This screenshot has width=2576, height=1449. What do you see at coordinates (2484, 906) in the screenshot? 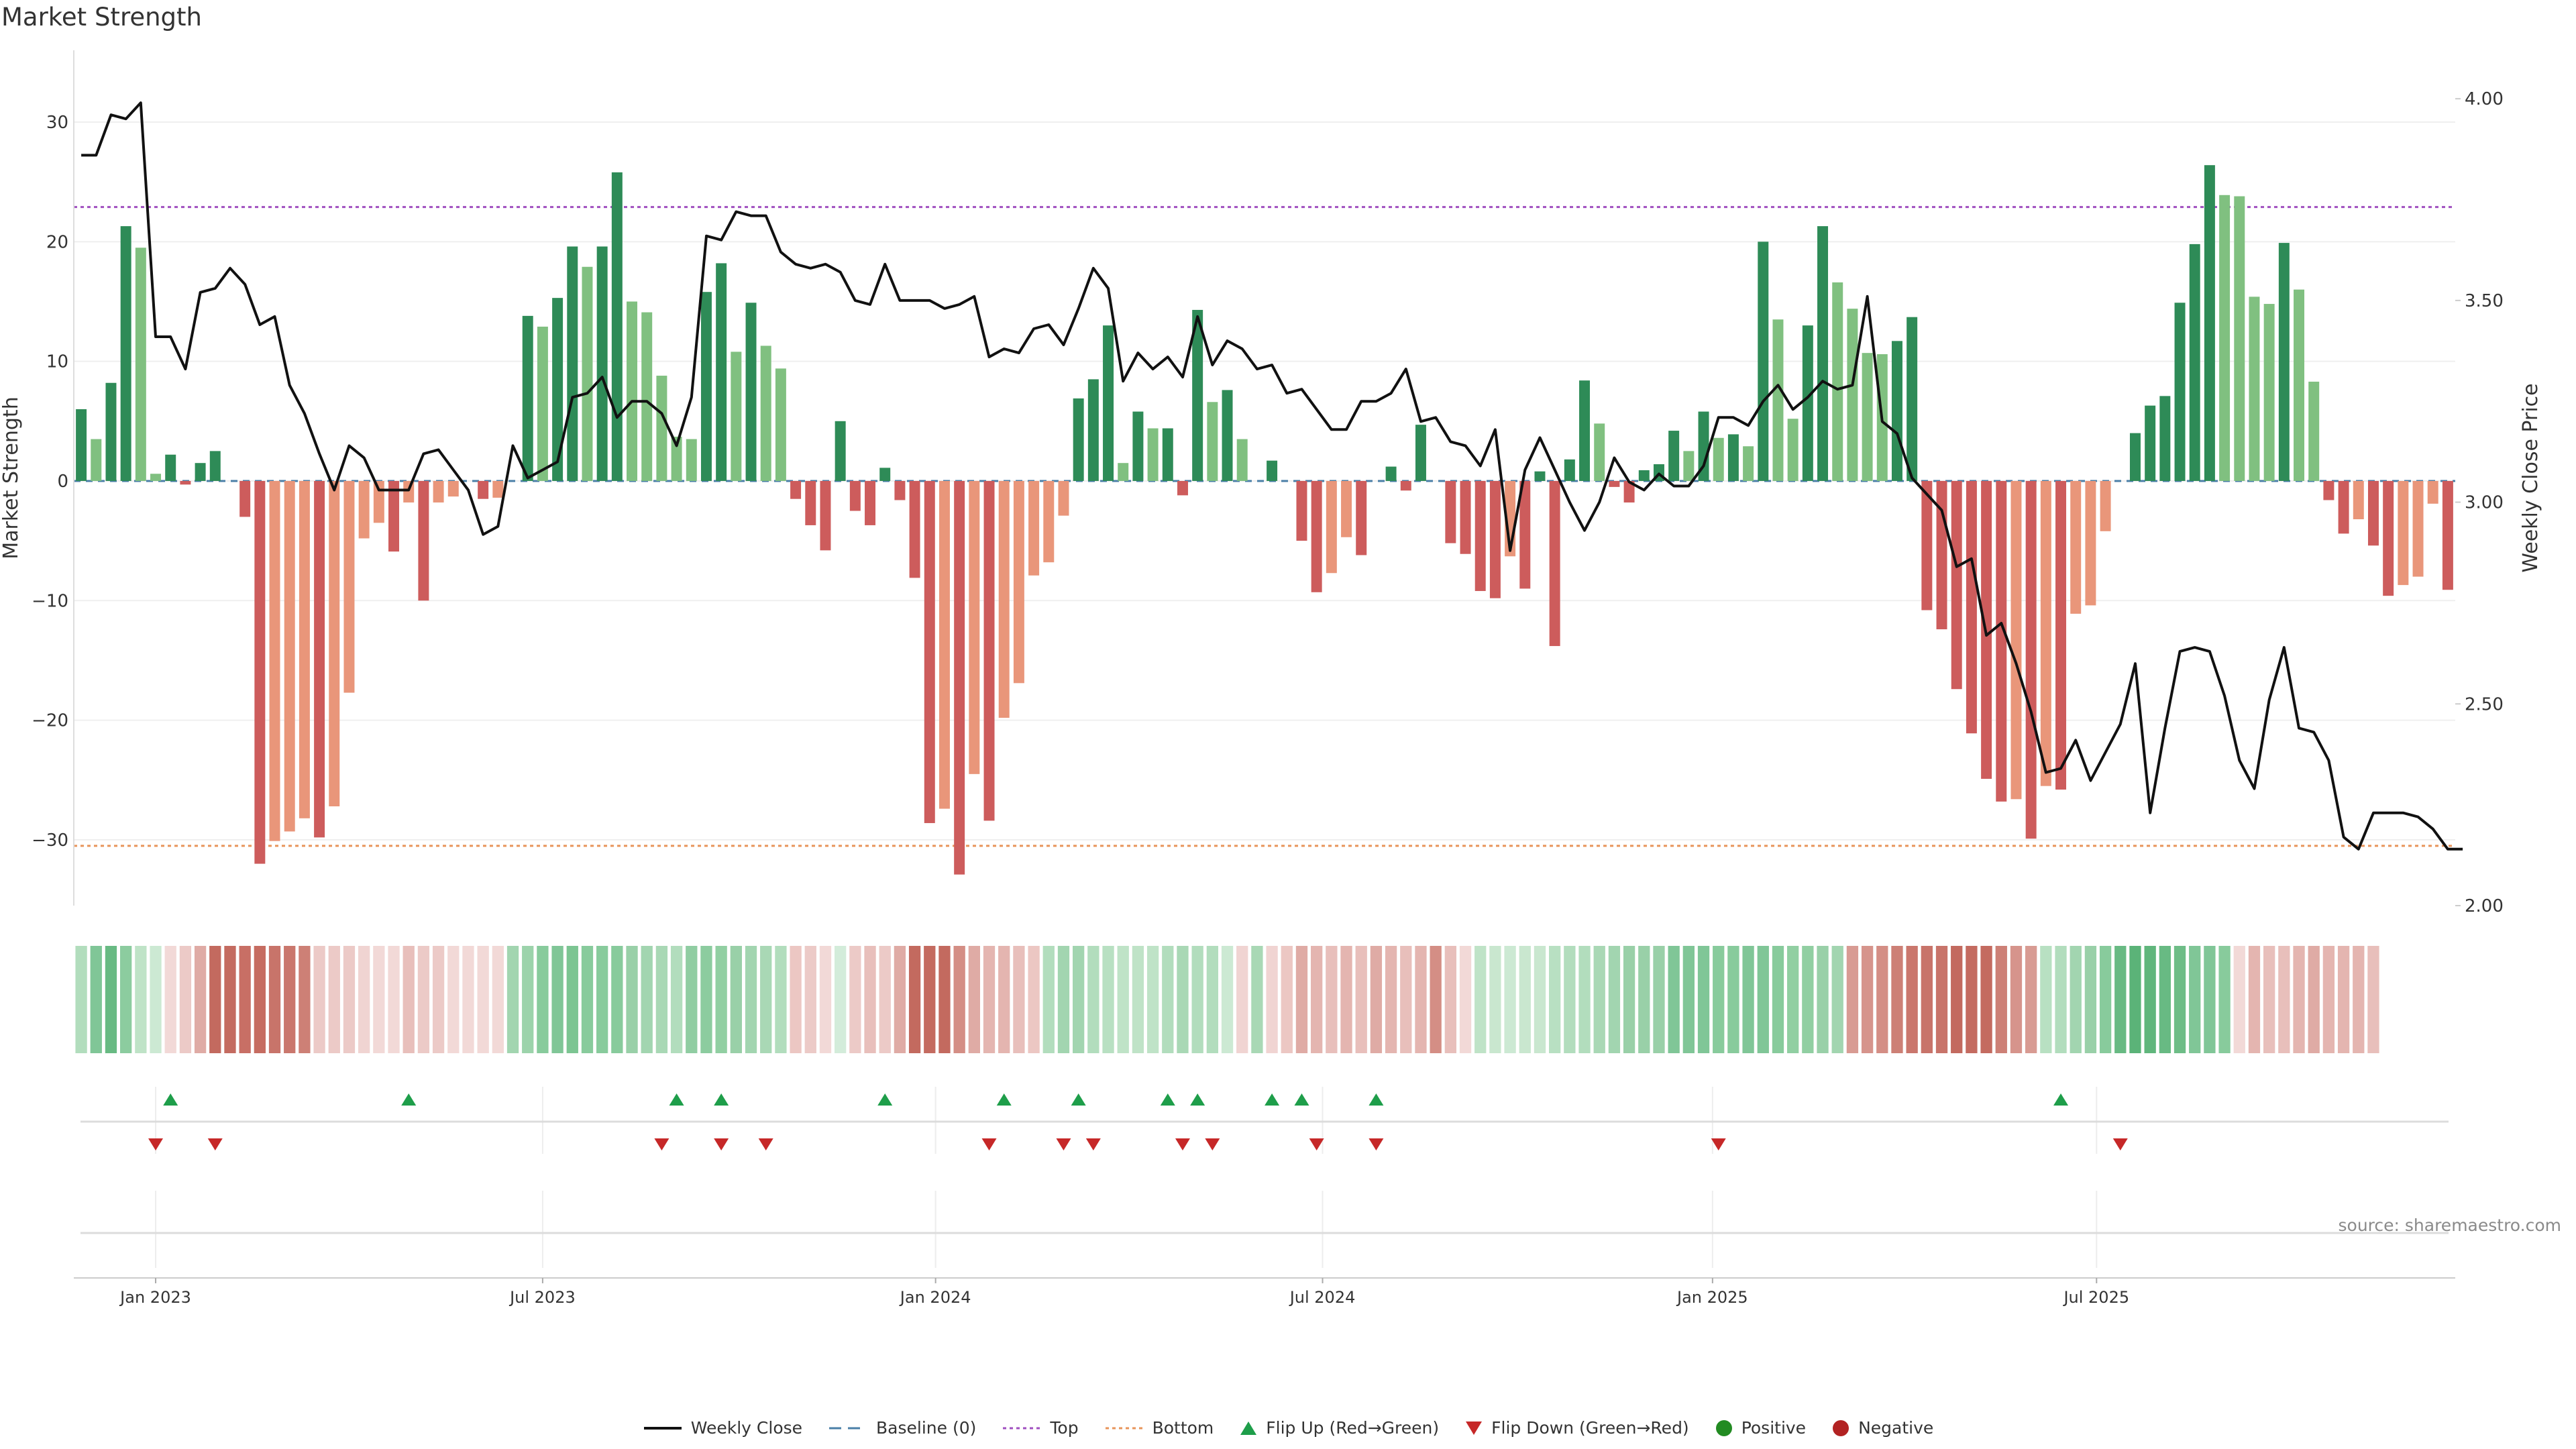
I see `y-tick-right: 2.00` at bounding box center [2484, 906].